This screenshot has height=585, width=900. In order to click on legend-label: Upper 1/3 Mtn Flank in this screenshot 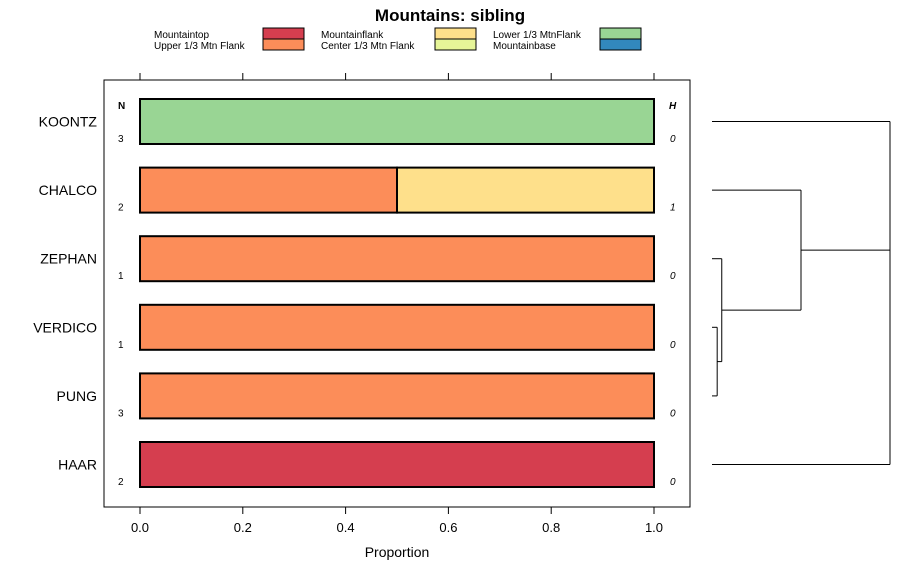, I will do `click(200, 46)`.